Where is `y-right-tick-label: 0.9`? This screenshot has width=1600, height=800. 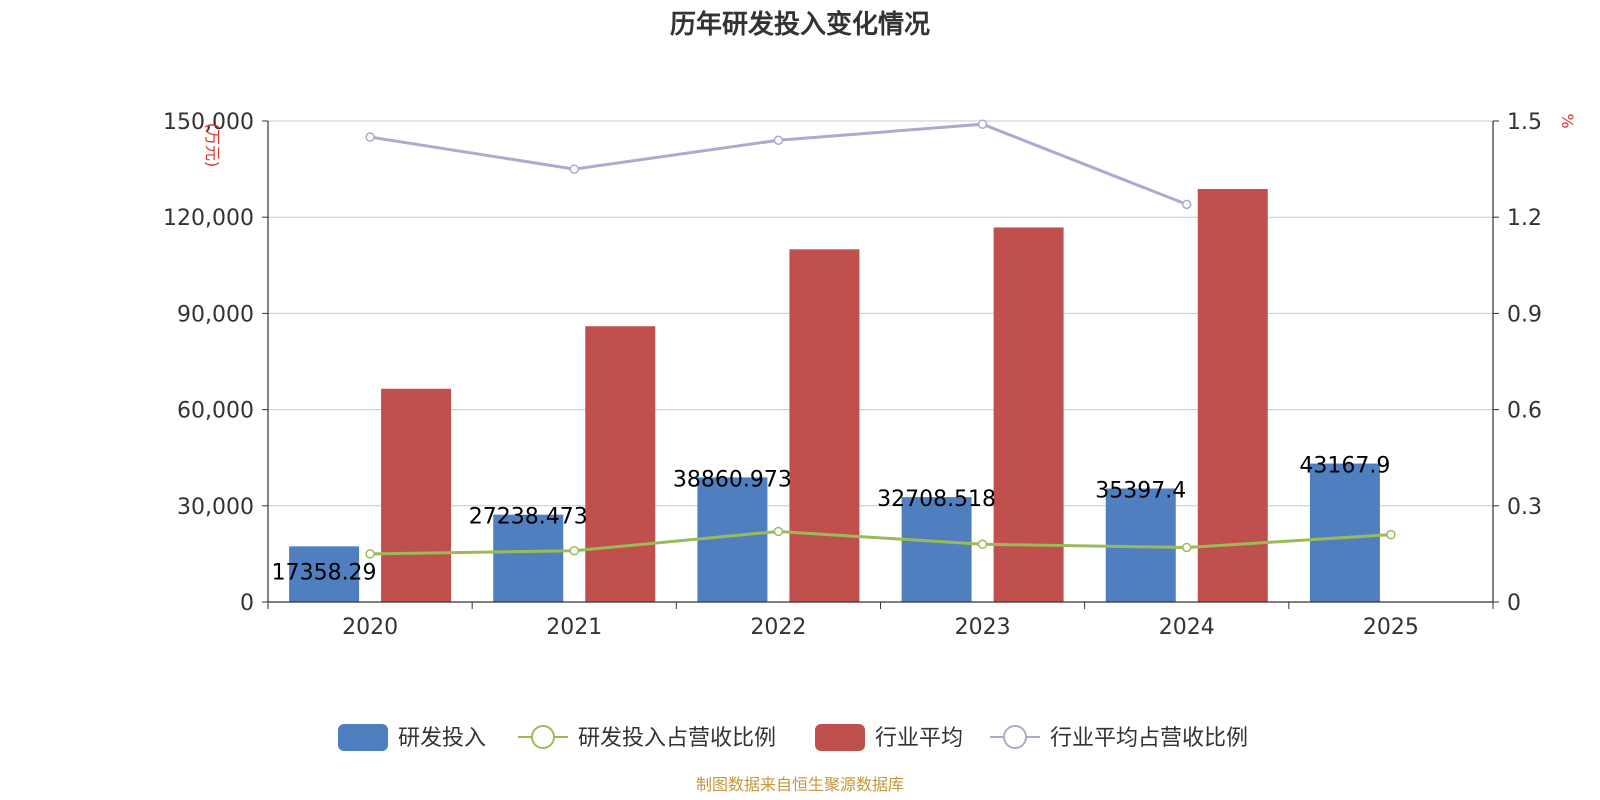 y-right-tick-label: 0.9 is located at coordinates (1524, 314).